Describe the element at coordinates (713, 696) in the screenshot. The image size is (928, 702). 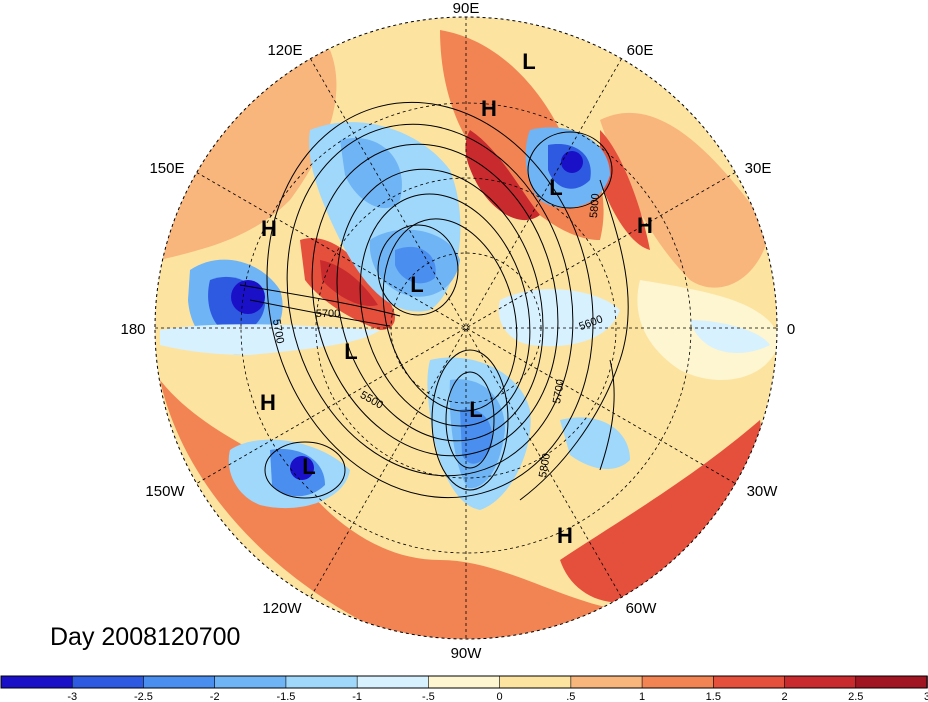
I see `colorbar-tick-label: 1.5` at that location.